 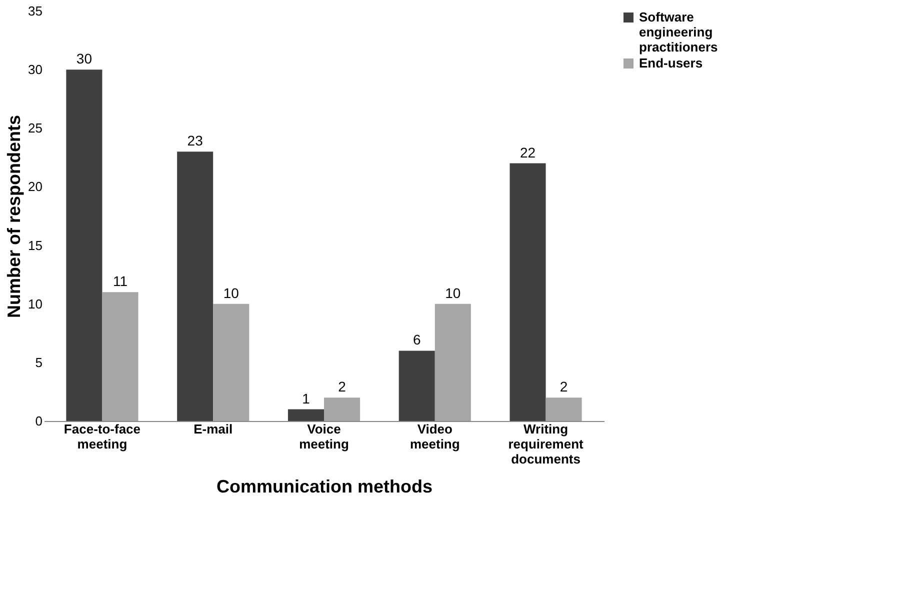 I want to click on data-label: 1, so click(x=306, y=398).